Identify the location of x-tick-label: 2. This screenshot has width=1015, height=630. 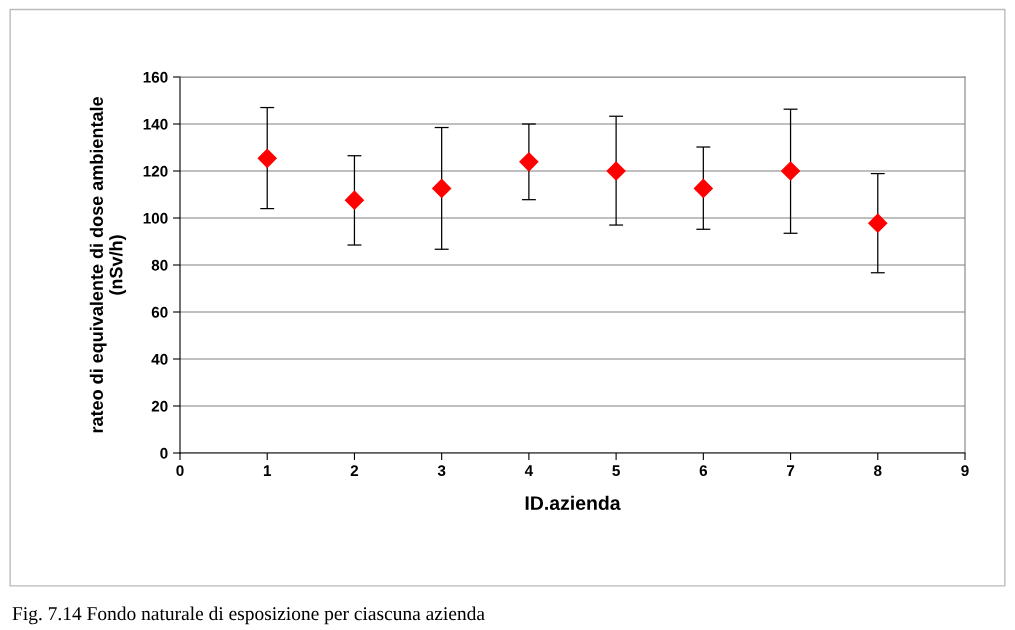
(354, 470).